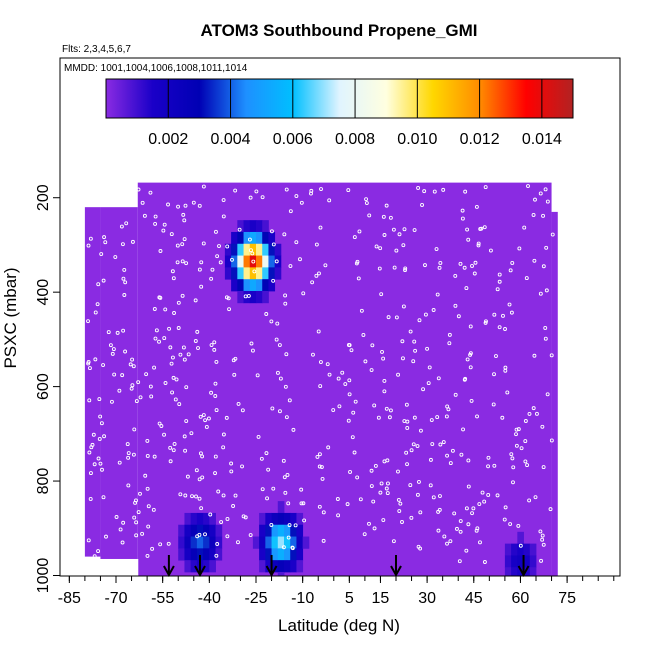 The width and height of the screenshot is (650, 650). Describe the element at coordinates (381, 598) in the screenshot. I see `x-tick-label: 15` at that location.